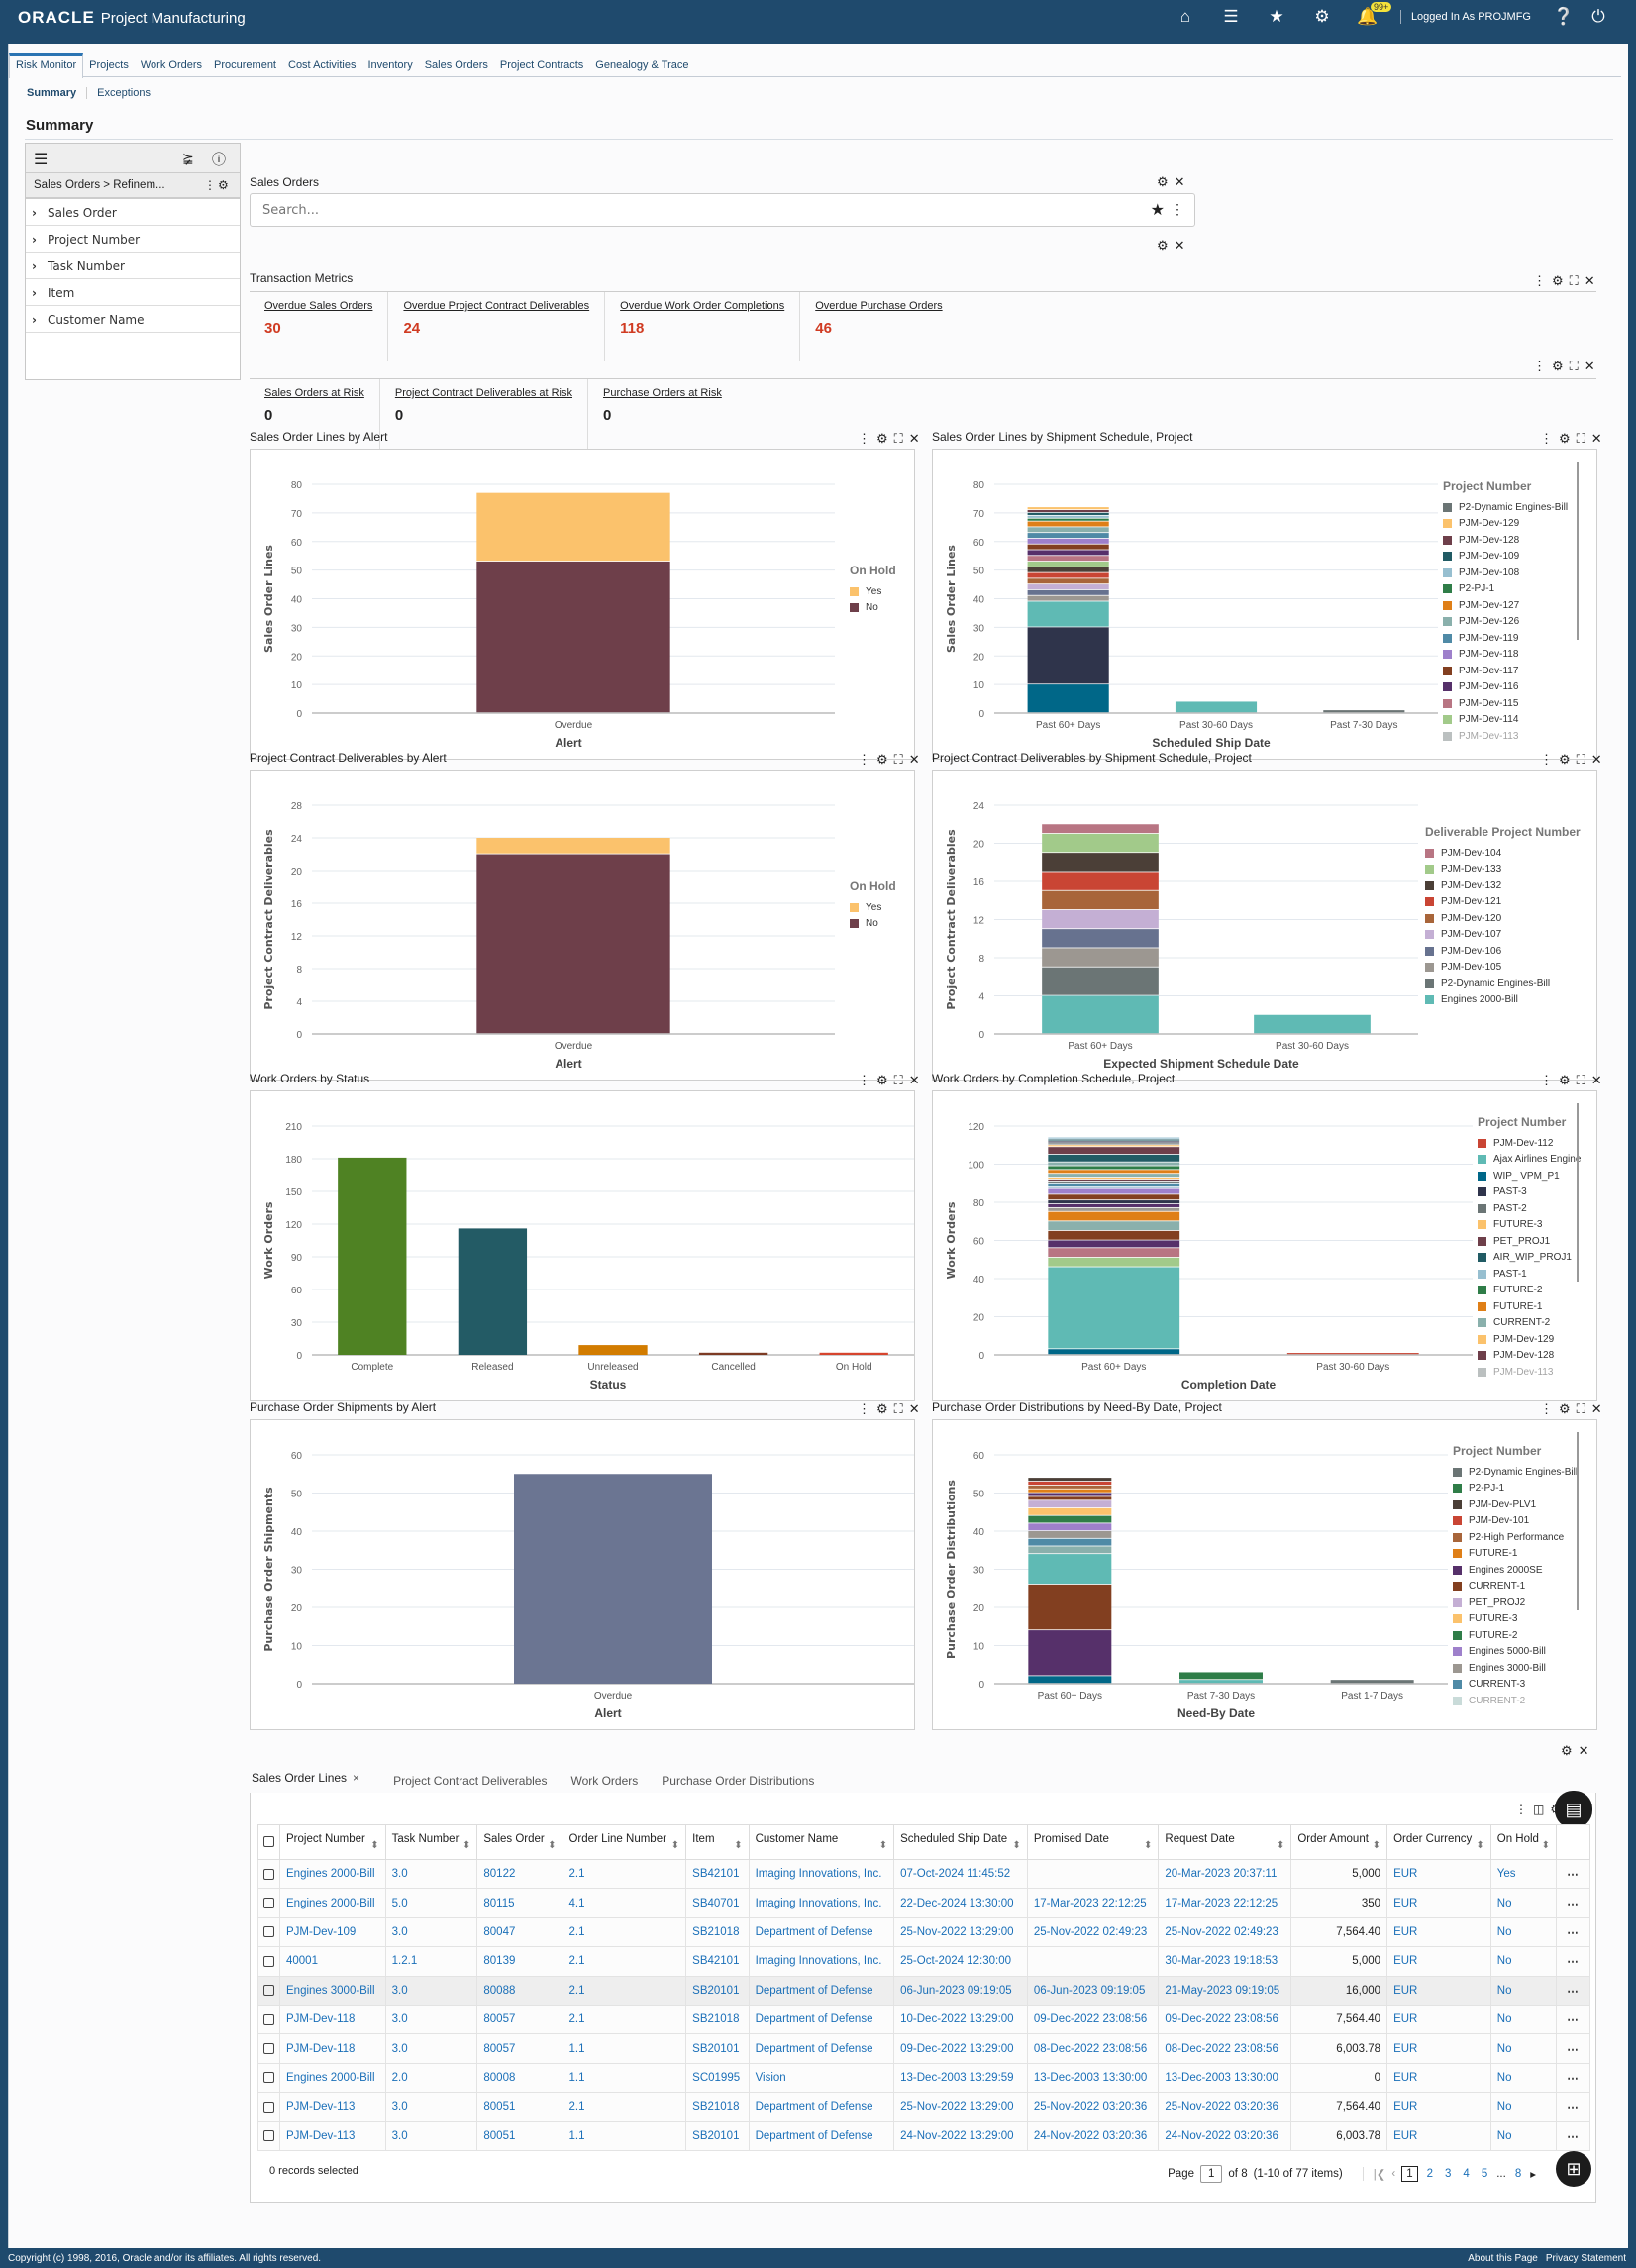 Image resolution: width=1636 pixels, height=2268 pixels. I want to click on legend-item: PJM-Dev-109, so click(1505, 557).